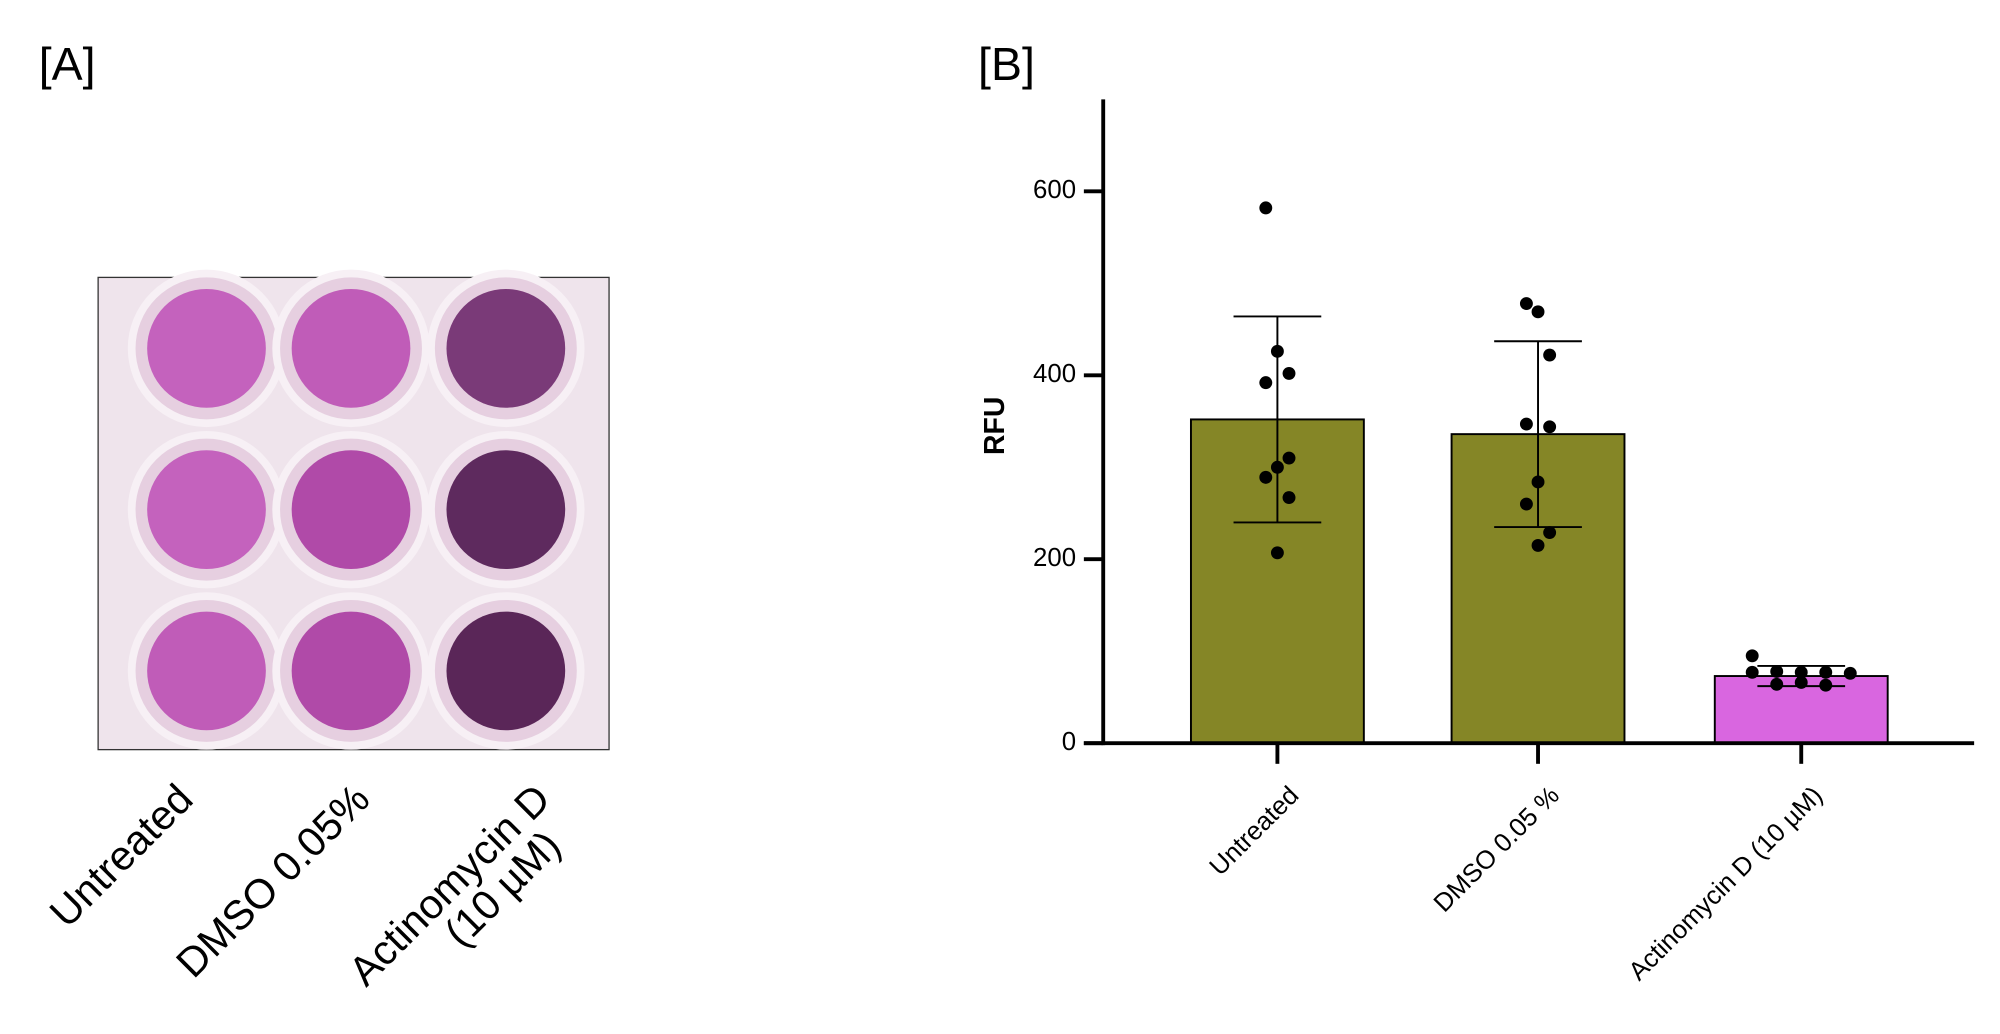  Describe the element at coordinates (353, 510) in the screenshot. I see `plate-photo` at that location.